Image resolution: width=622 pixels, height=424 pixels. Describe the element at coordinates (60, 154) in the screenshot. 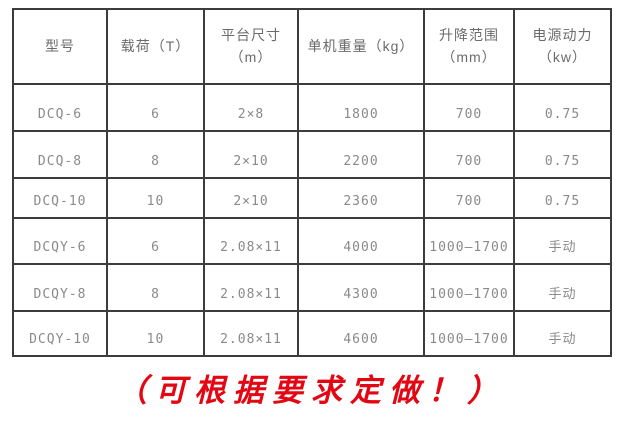

I see `cell-model: DCQ-8` at that location.